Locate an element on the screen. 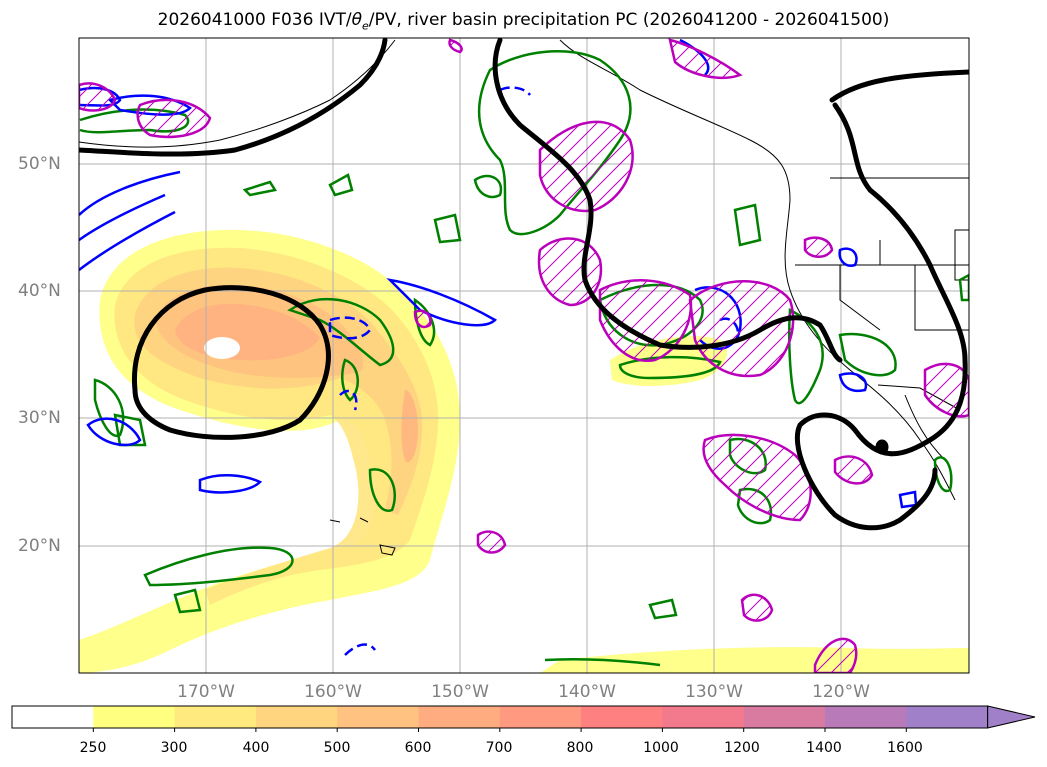  ivt-colorbar is located at coordinates (523, 718).